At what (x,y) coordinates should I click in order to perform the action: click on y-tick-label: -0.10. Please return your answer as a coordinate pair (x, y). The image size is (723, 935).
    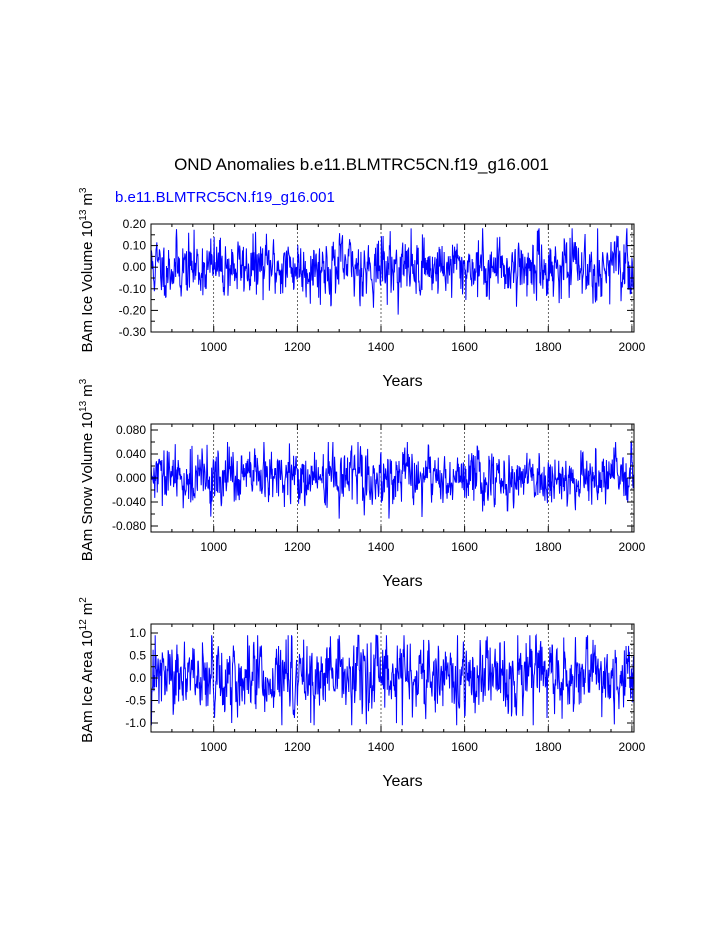
    Looking at the image, I should click on (133, 289).